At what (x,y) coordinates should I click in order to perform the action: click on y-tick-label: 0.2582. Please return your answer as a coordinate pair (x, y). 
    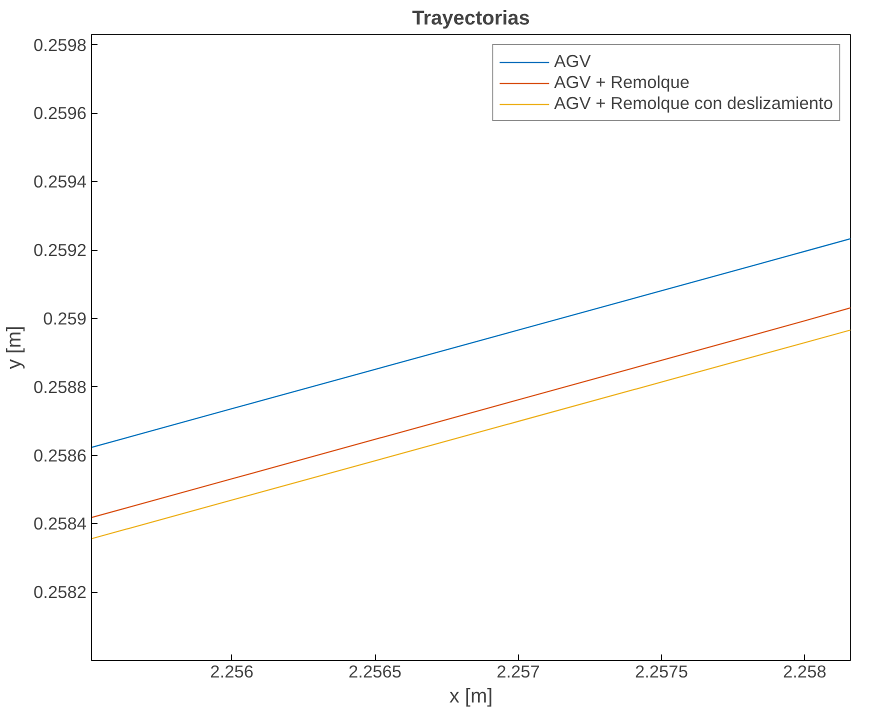
    Looking at the image, I should click on (60, 592).